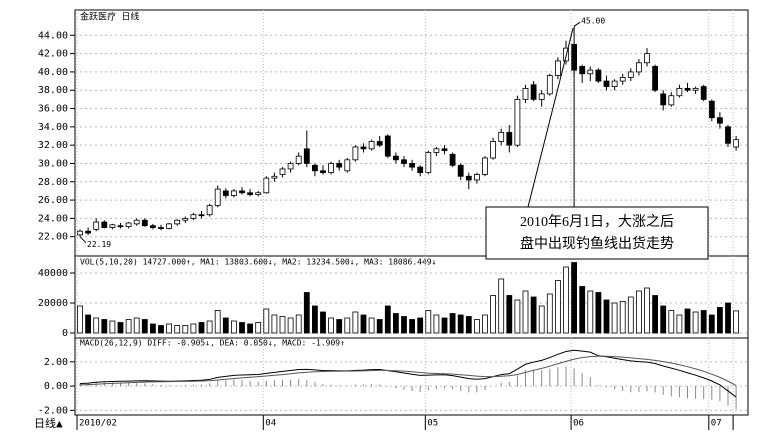 The image size is (770, 440). I want to click on y-tick-label: 40.00, so click(53, 72).